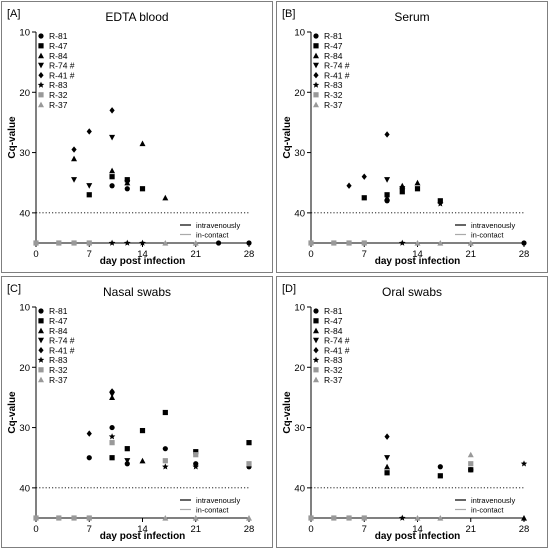  I want to click on panel-label: [A], so click(13, 14).